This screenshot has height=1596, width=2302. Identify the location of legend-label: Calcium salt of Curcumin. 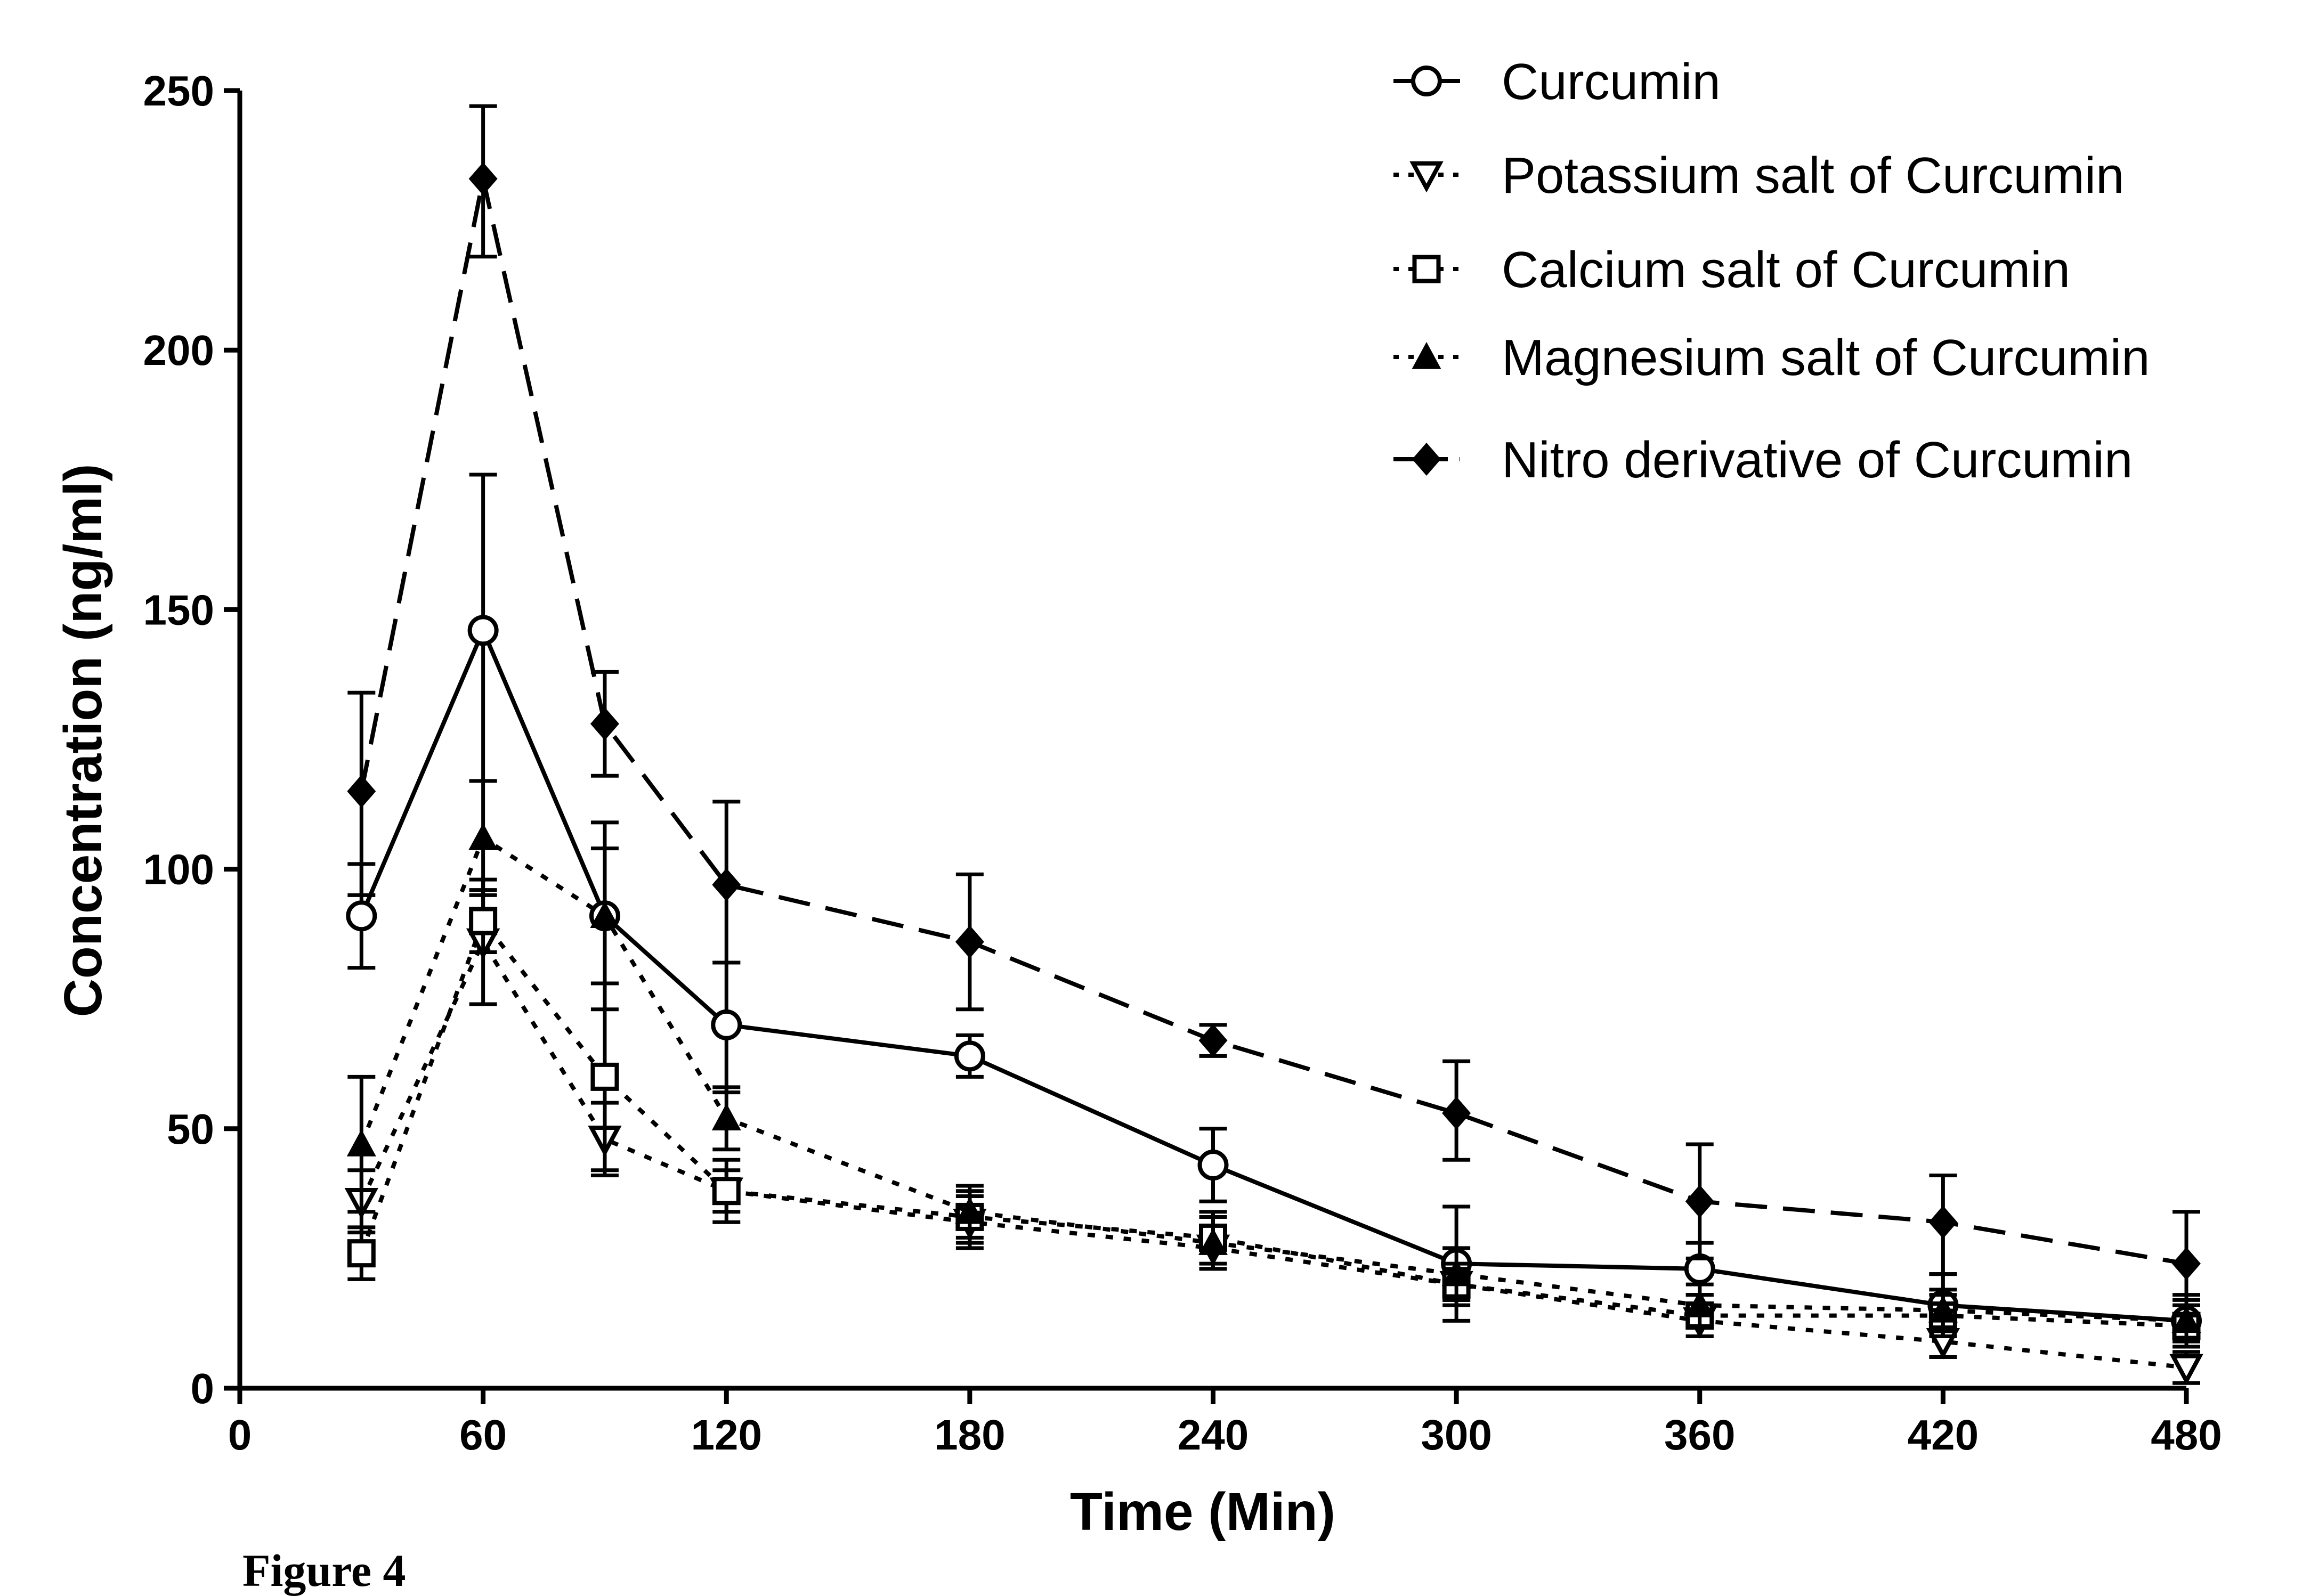
(1786, 269).